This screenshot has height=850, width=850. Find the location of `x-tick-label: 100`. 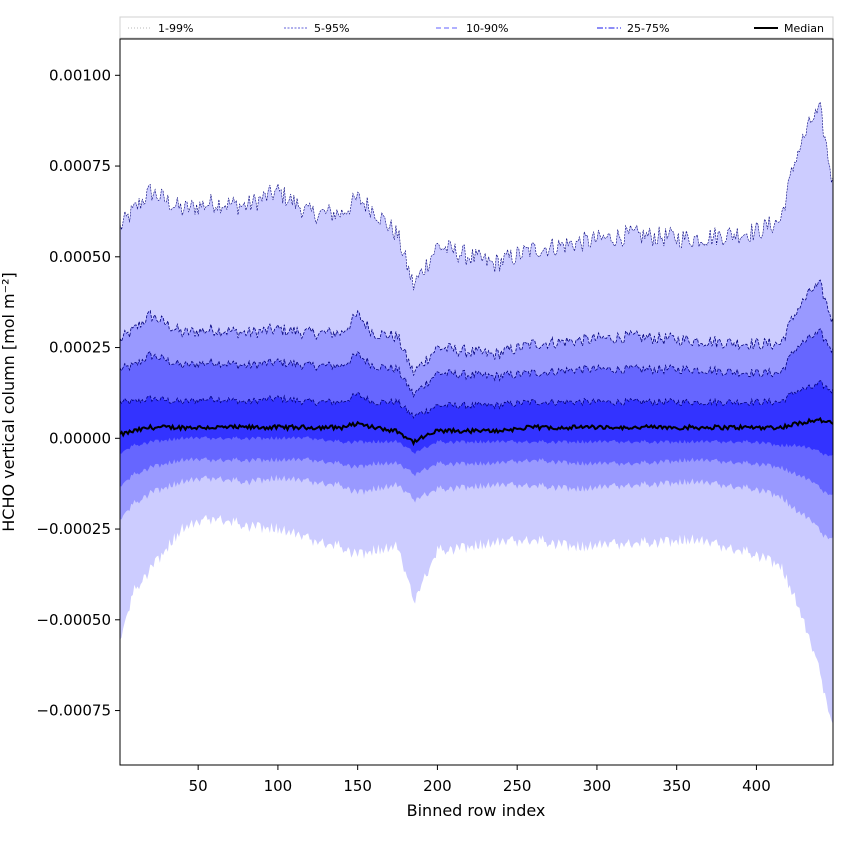

x-tick-label: 100 is located at coordinates (278, 786).